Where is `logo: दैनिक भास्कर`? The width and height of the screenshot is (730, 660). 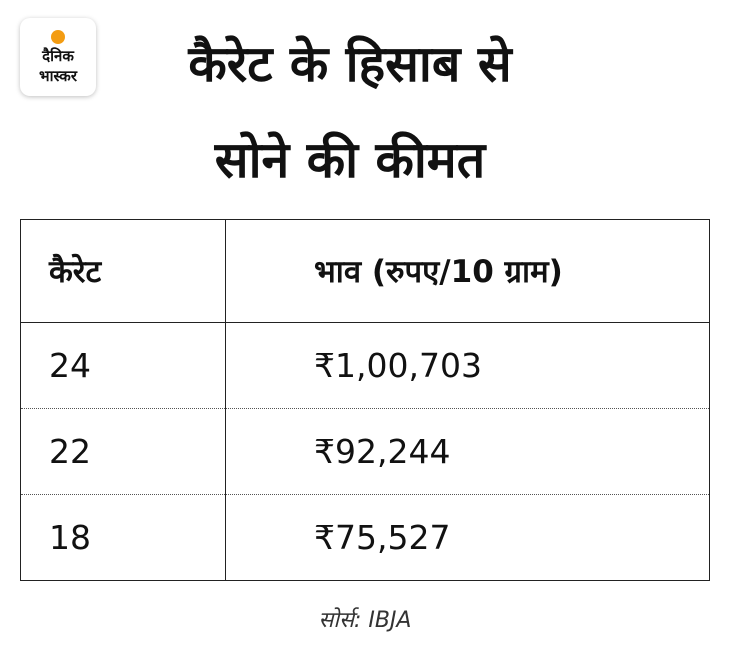 logo: दैनिक भास्कर is located at coordinates (58, 57).